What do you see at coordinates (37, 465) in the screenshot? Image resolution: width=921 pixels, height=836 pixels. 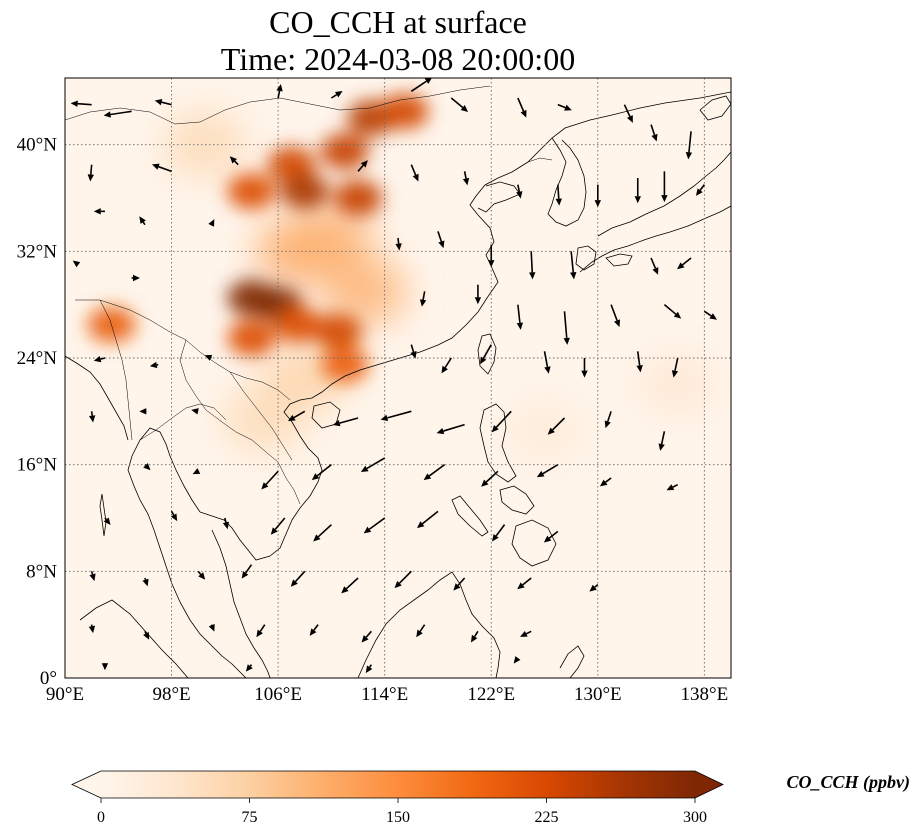 I see `y-tick-label: 16°N` at bounding box center [37, 465].